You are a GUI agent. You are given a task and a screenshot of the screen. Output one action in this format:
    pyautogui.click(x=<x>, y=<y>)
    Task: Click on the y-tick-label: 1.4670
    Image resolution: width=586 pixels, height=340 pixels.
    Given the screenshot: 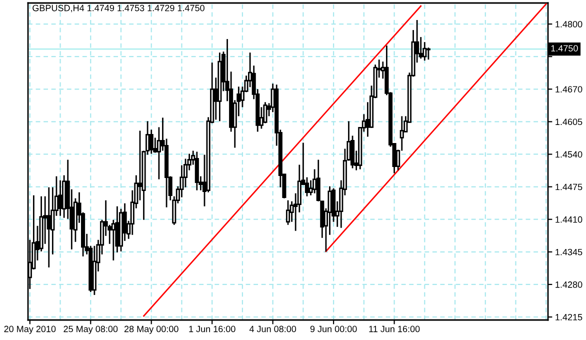 What is the action you would take?
    pyautogui.click(x=569, y=89)
    